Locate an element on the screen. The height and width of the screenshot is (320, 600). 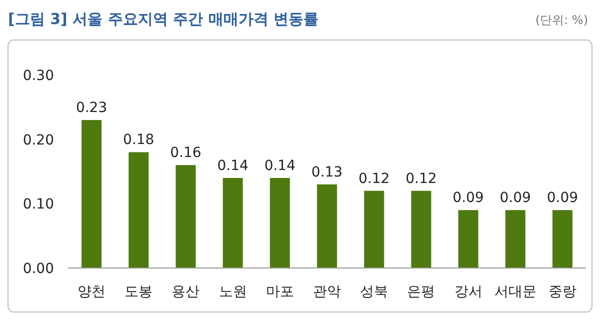
x-tick-label: 강서 is located at coordinates (468, 292).